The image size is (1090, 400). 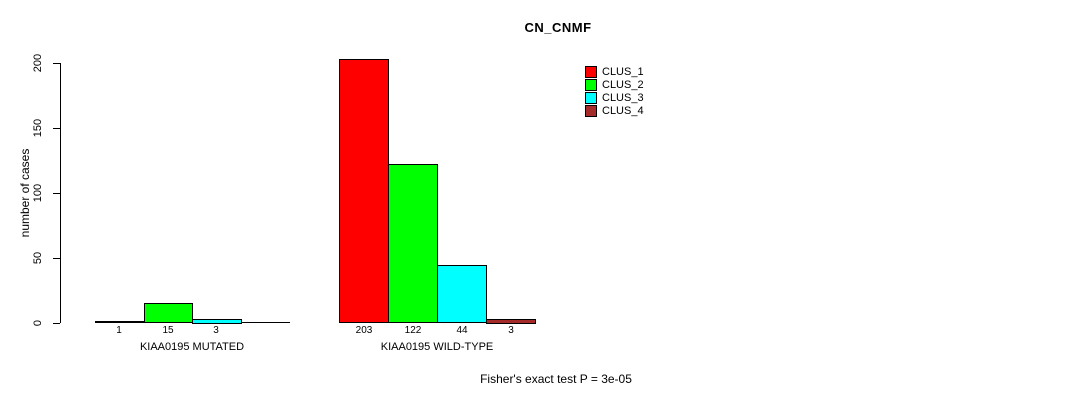 What do you see at coordinates (38, 128) in the screenshot?
I see `y-tick-label: 150` at bounding box center [38, 128].